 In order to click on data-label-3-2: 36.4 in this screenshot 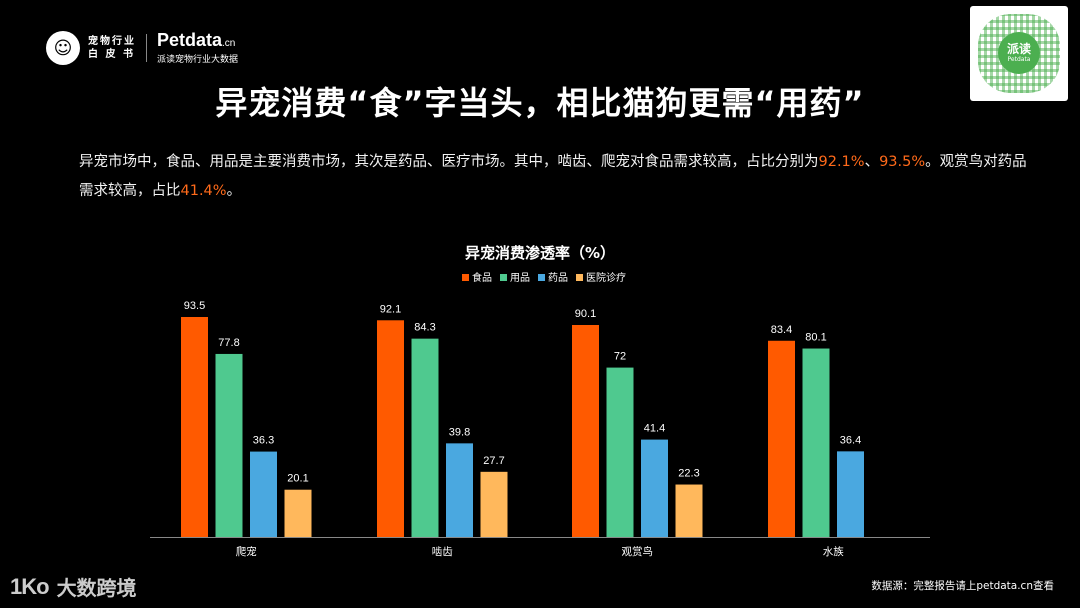, I will do `click(850, 440)`.